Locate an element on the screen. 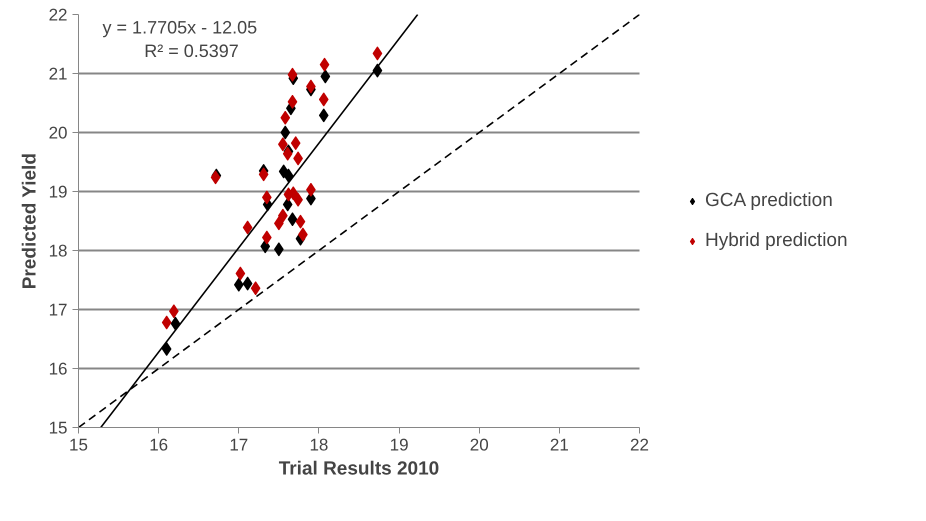  y-tick-label: 22 is located at coordinates (58, 15).